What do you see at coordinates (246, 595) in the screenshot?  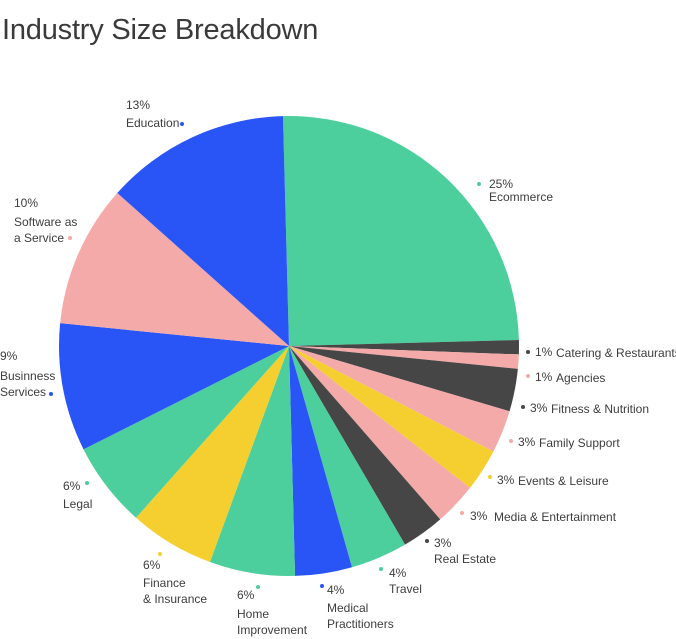 I see `data-label-pct-home-improvement: 6%` at bounding box center [246, 595].